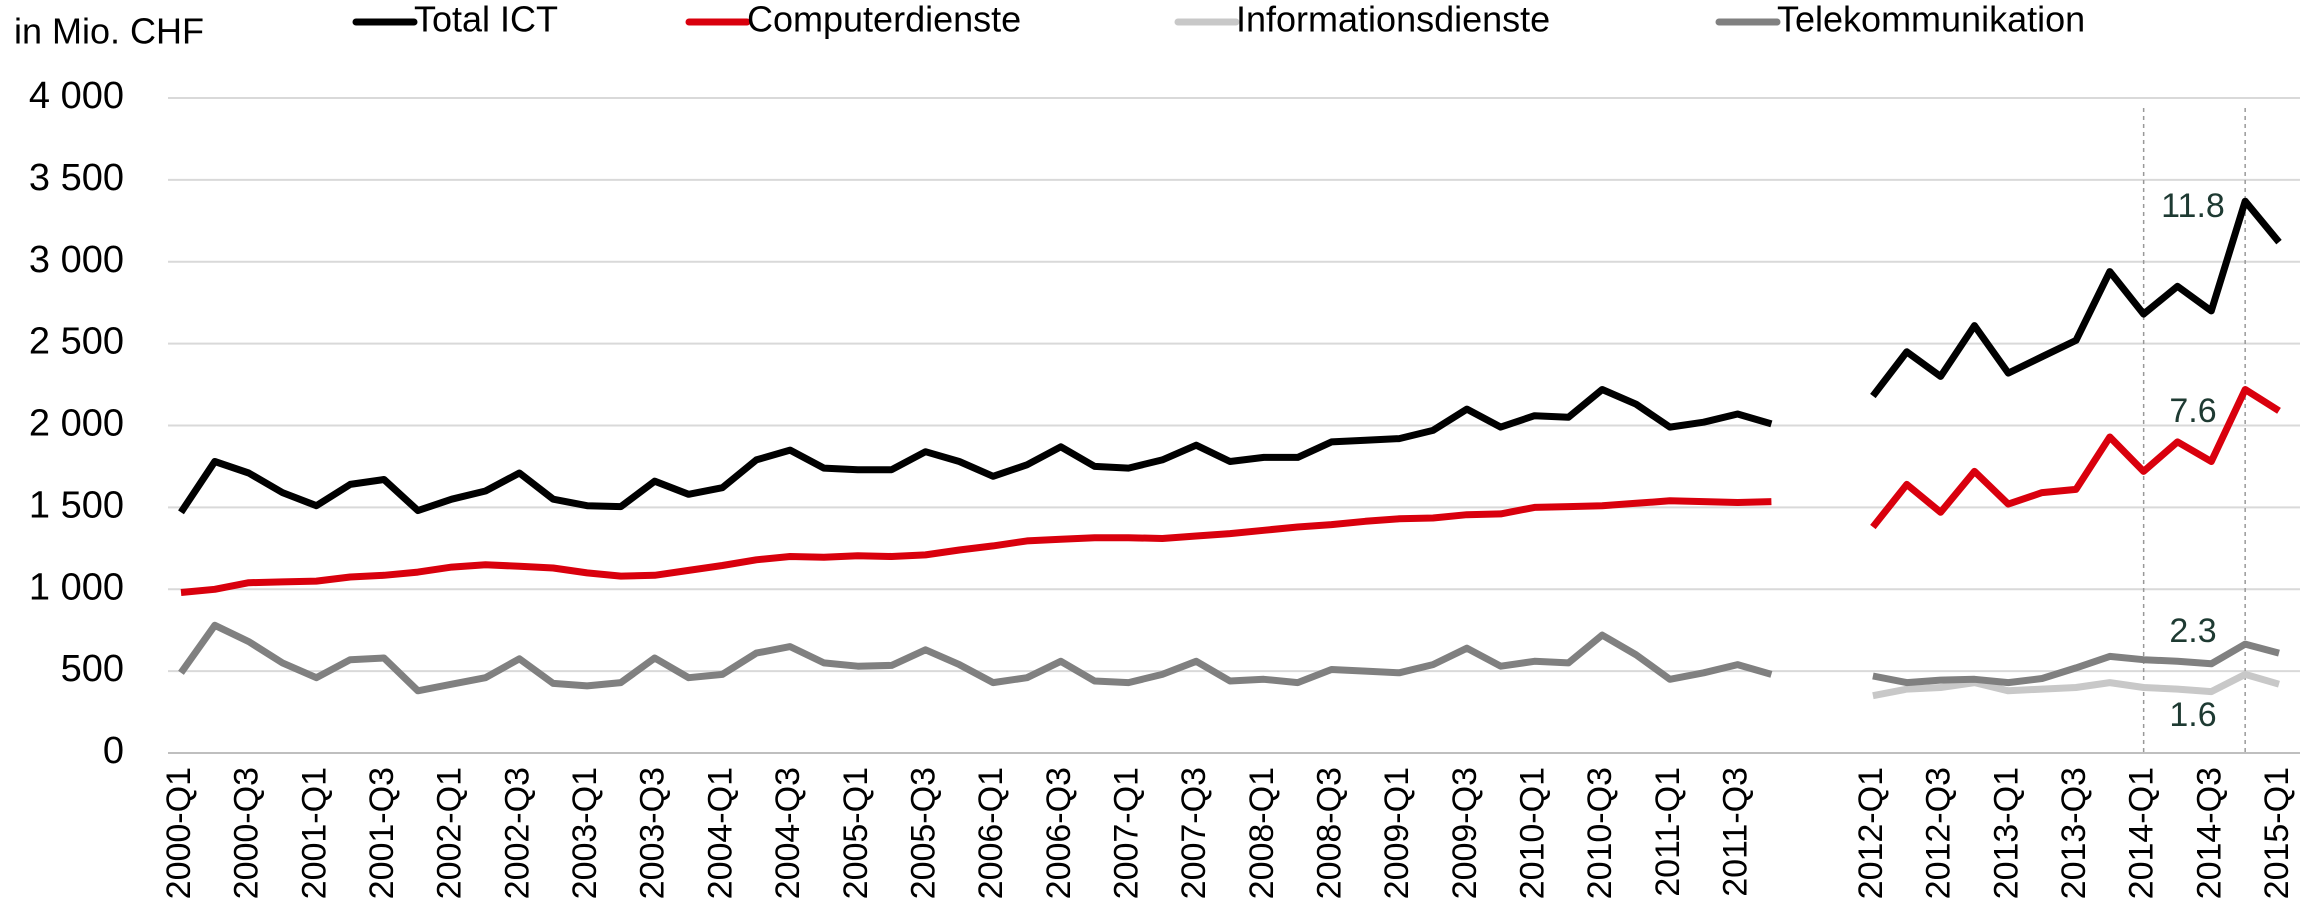 This screenshot has height=924, width=2312. What do you see at coordinates (92, 669) in the screenshot?
I see `y-tick-label: 500` at bounding box center [92, 669].